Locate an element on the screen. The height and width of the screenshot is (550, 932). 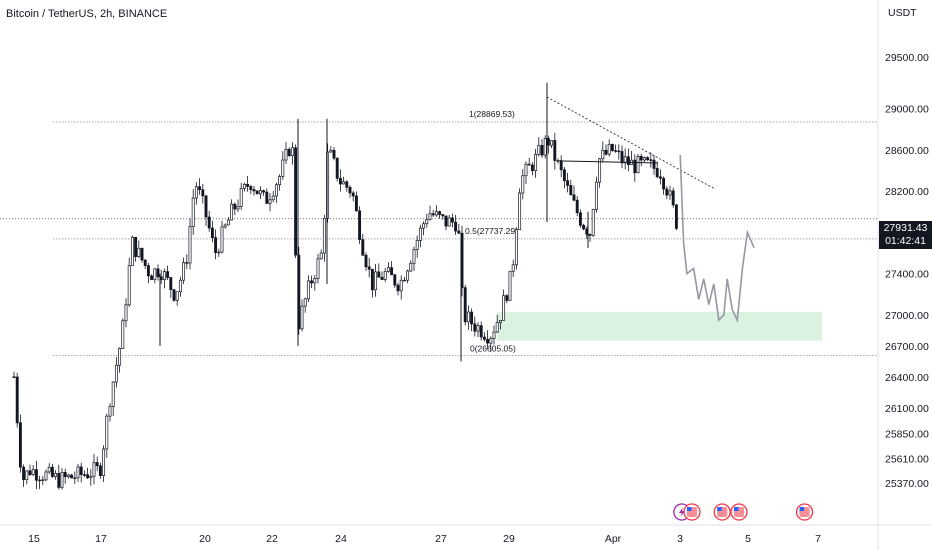
x-tick-label: 3 is located at coordinates (680, 539).